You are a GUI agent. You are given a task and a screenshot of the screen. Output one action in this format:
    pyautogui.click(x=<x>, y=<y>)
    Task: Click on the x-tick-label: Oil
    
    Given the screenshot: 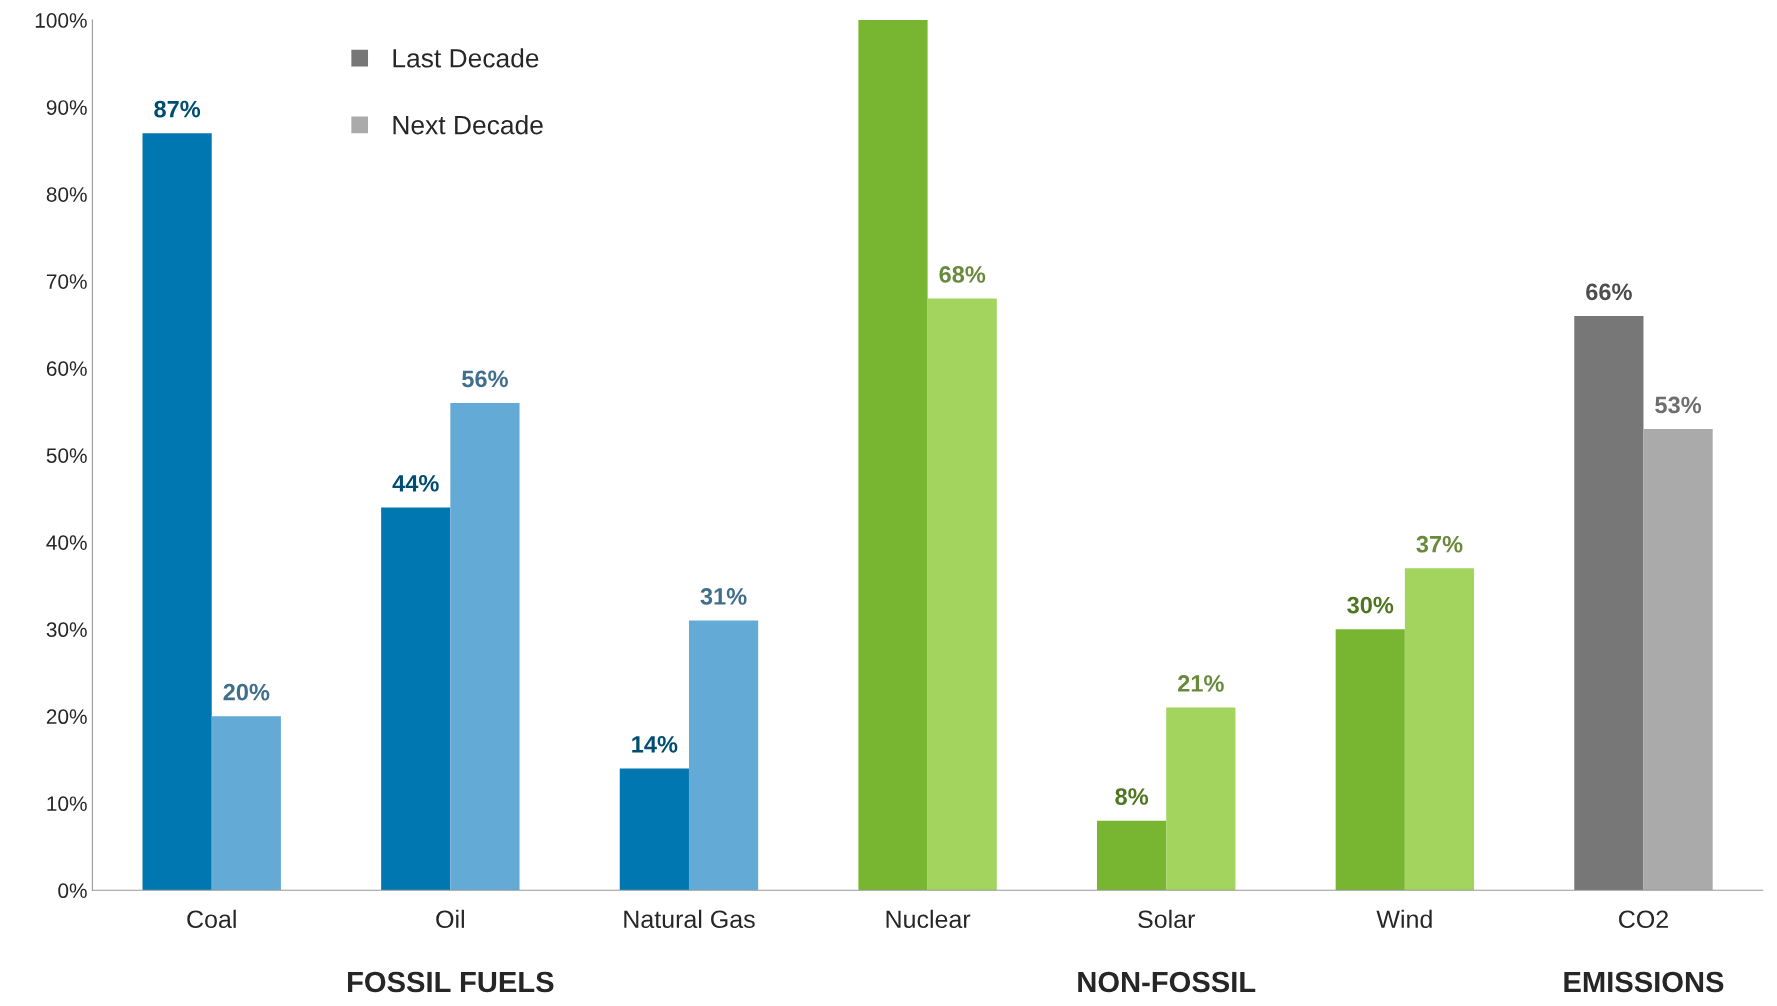 What is the action you would take?
    pyautogui.click(x=450, y=919)
    